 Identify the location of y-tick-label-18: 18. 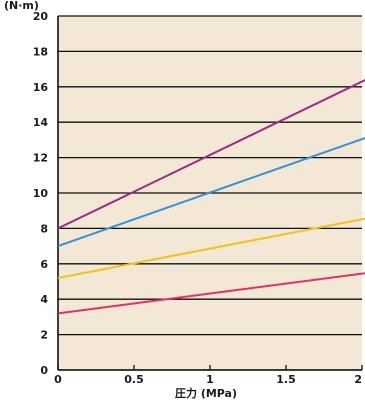
(40, 51).